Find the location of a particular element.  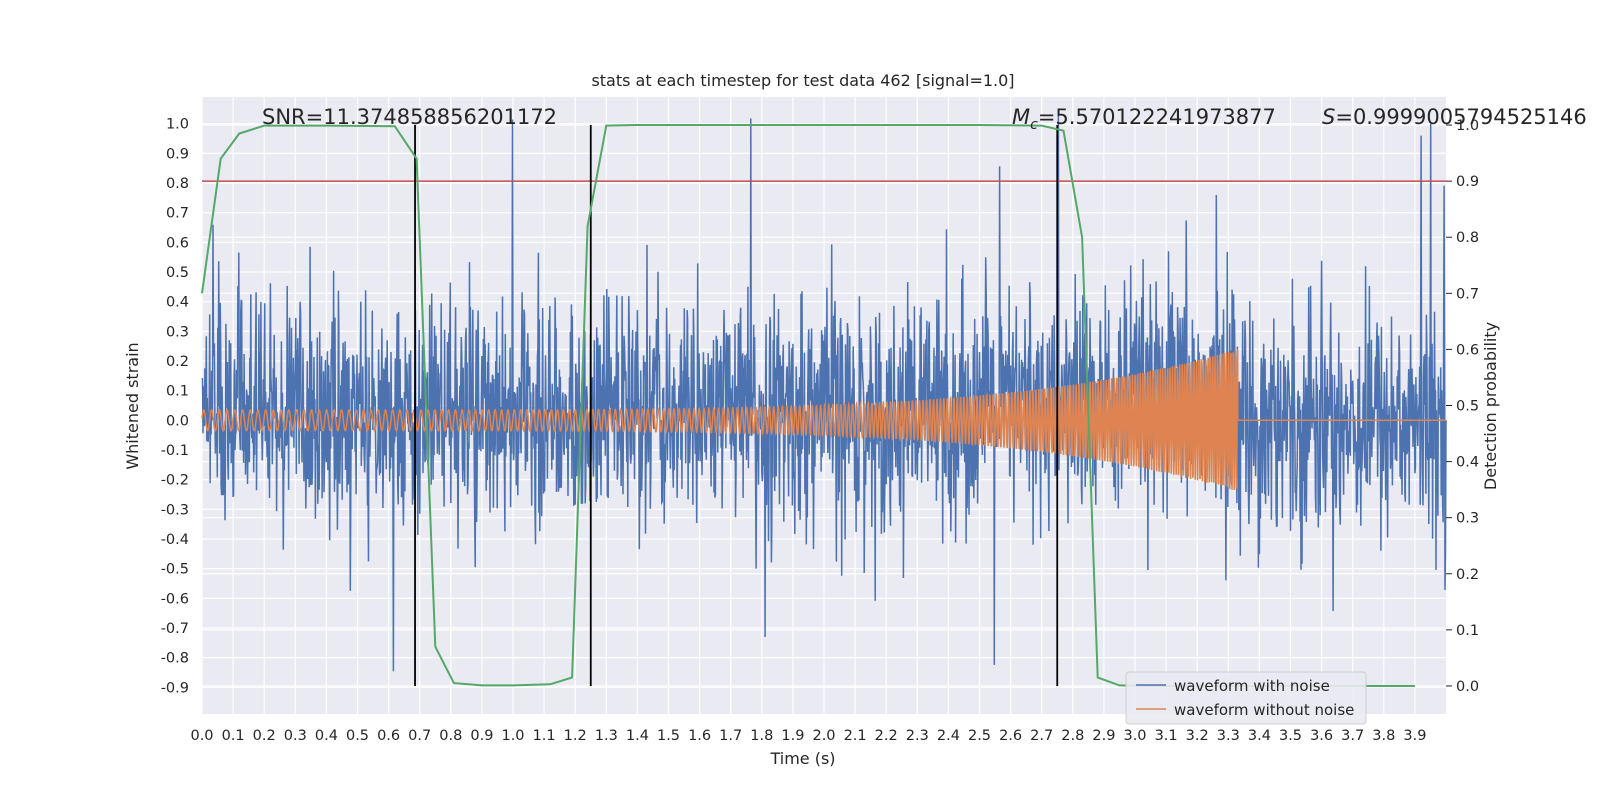

x-tick-label: 0.6 is located at coordinates (388, 736).